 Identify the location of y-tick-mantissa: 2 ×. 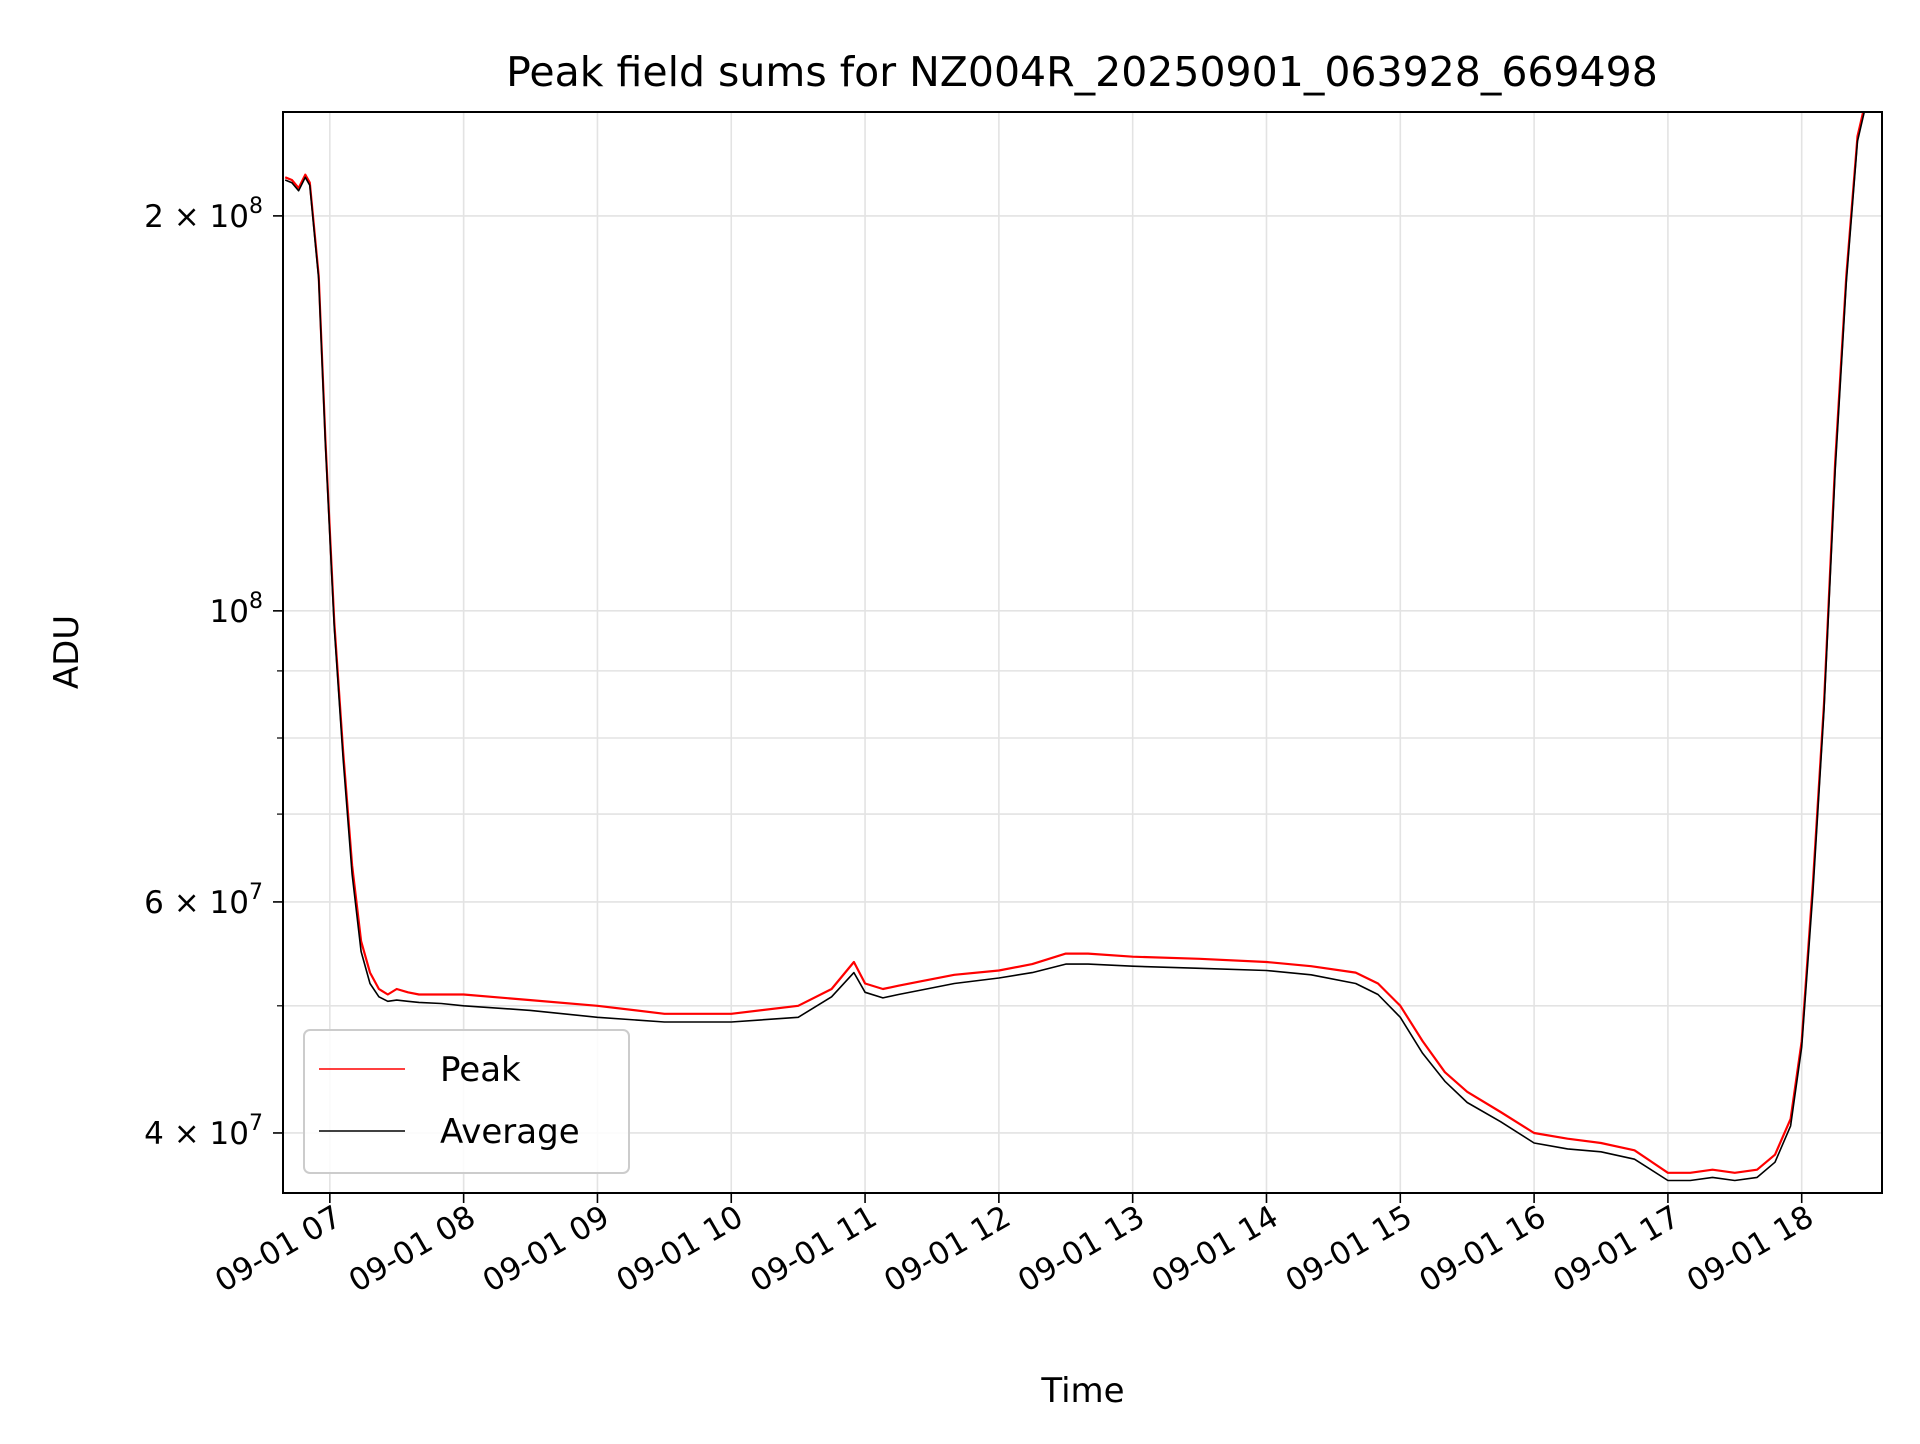
(176, 217).